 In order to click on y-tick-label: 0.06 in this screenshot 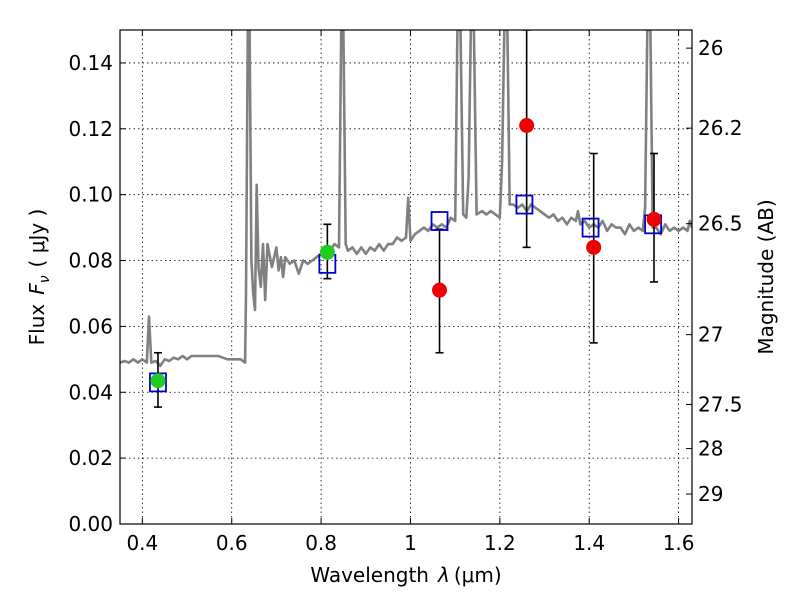, I will do `click(90, 326)`.